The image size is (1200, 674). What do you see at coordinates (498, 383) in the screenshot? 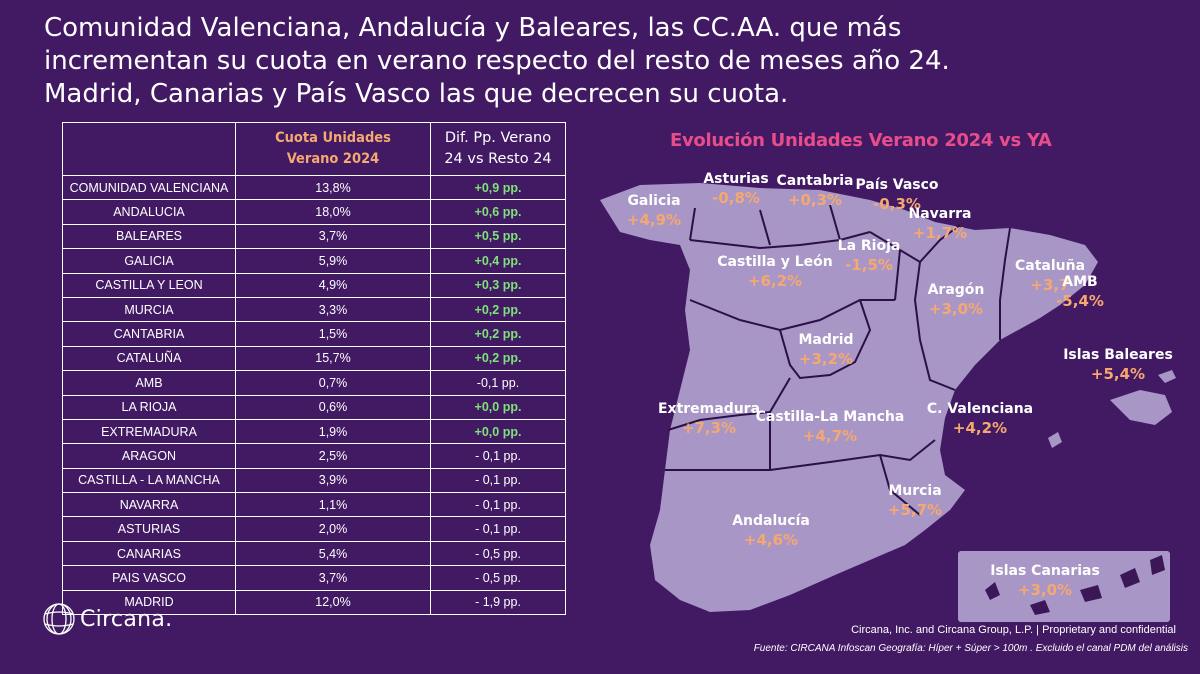
I see `cell-dif: -0,1 pp.` at bounding box center [498, 383].